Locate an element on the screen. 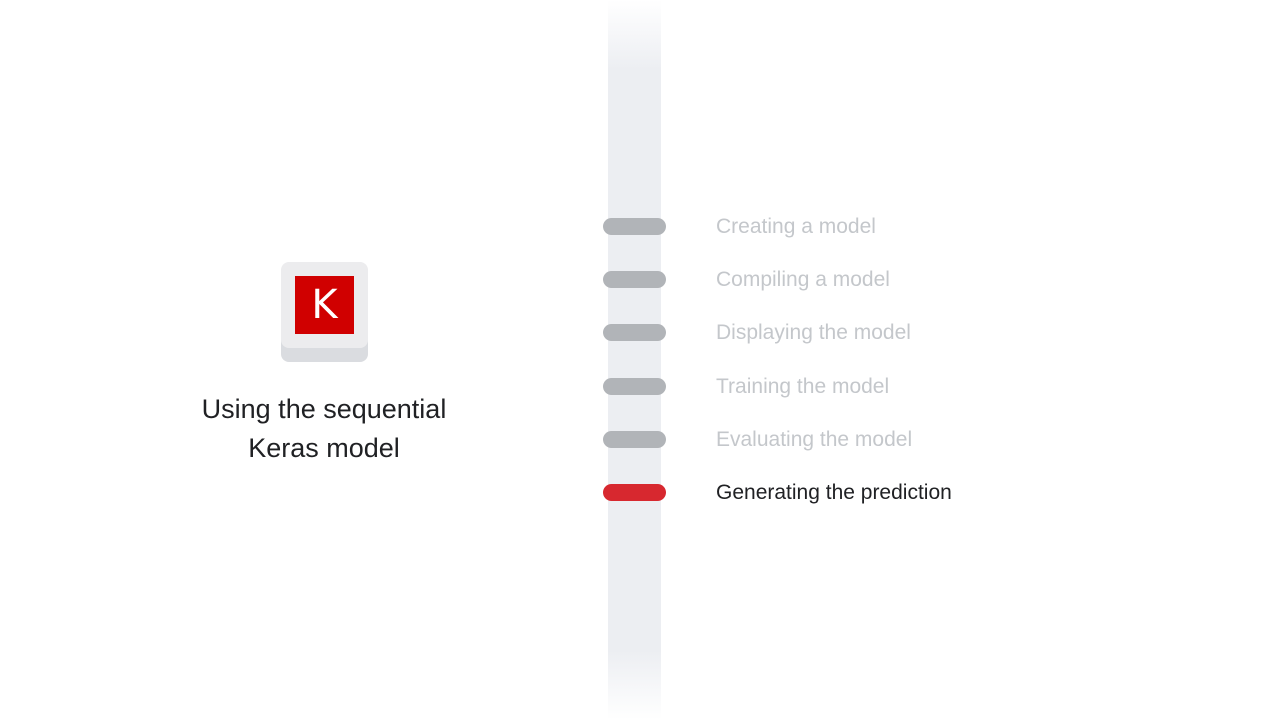 Image resolution: width=1280 pixels, height=720 pixels. step-label: Displaying the model is located at coordinates (813, 332).